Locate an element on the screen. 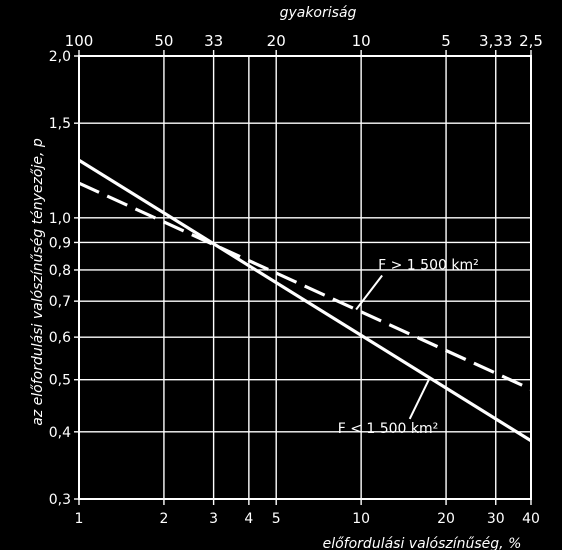 This screenshot has width=562, height=550. x-axis-label: előfordulási valószínűség, % is located at coordinates (422, 543).